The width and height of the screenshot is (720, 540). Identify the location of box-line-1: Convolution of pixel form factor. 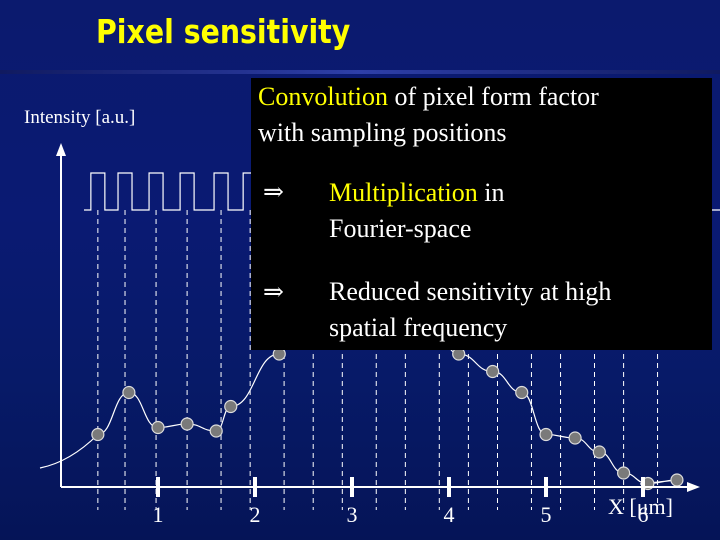
(428, 97).